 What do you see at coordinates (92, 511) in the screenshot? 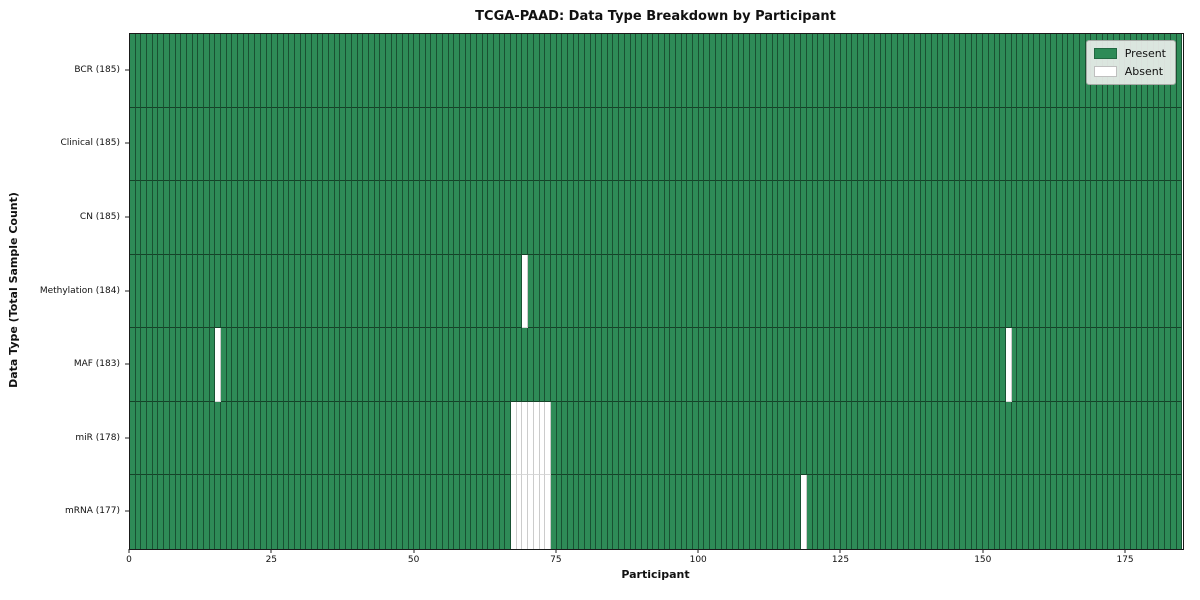
I see `y-tick-label: mRNA (177)` at bounding box center [92, 511].